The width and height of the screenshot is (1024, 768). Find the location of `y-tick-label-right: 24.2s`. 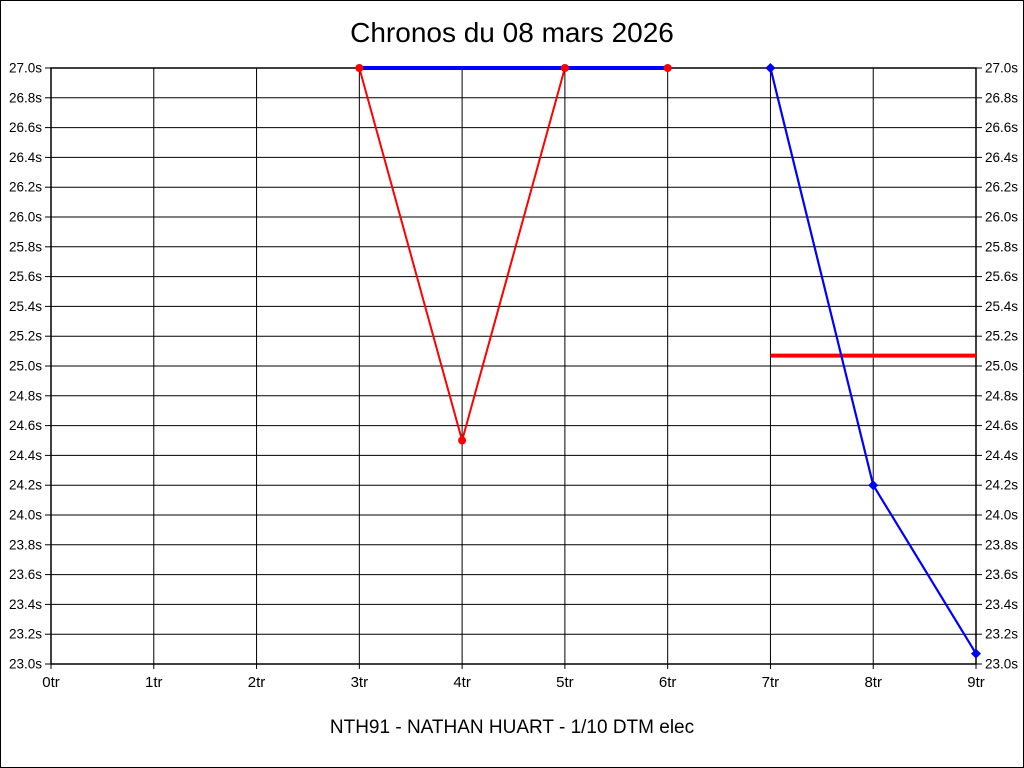

y-tick-label-right: 24.2s is located at coordinates (1001, 485).